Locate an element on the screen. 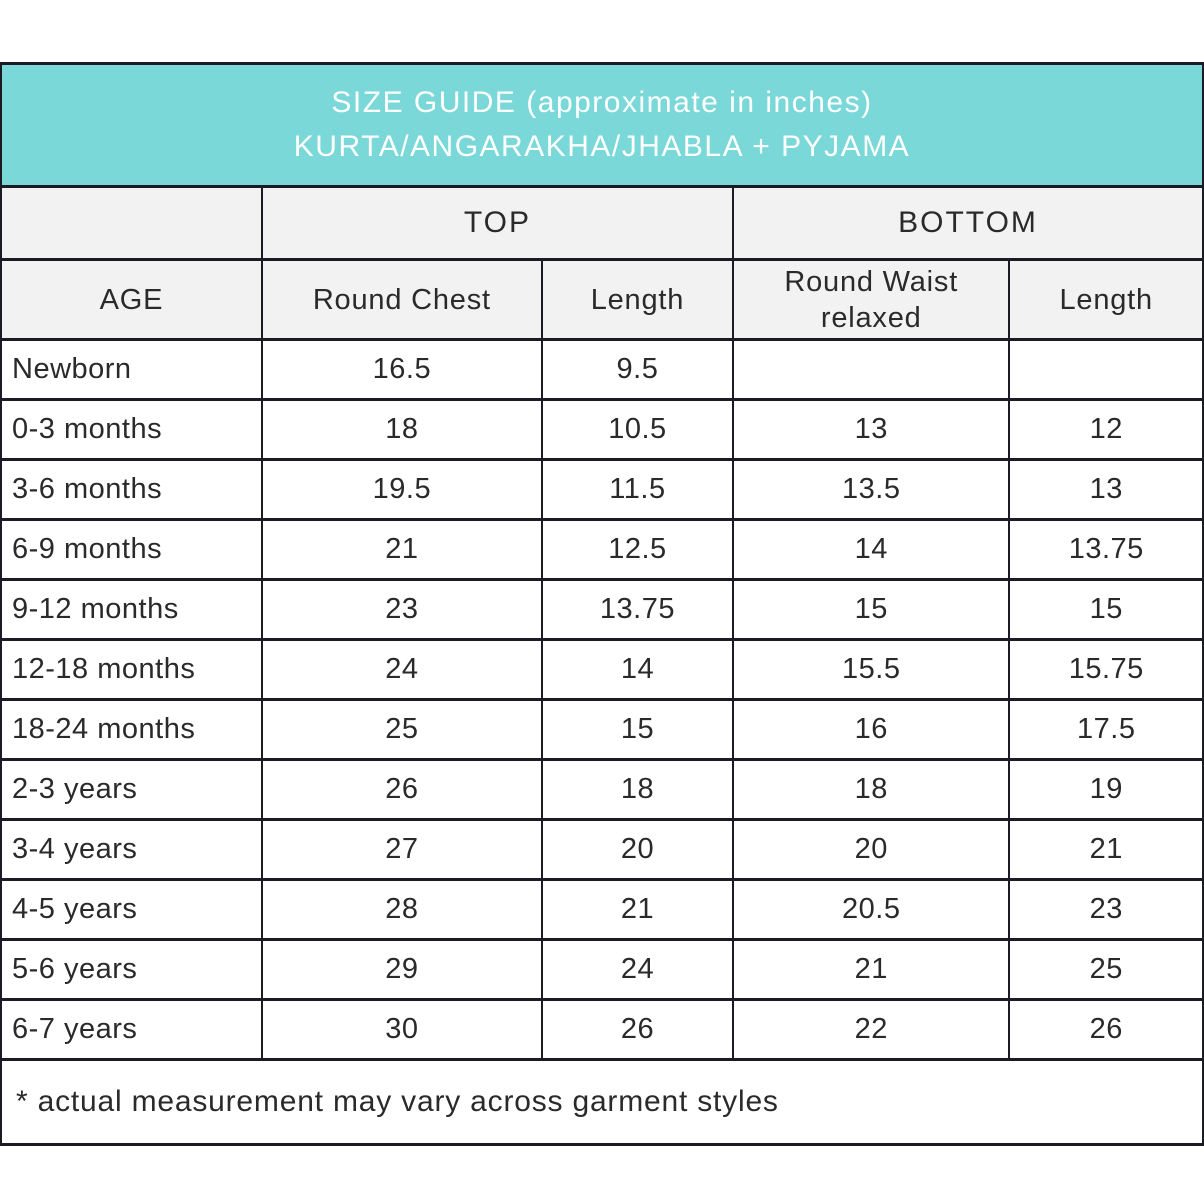 The height and width of the screenshot is (1204, 1204). table-row: 6-9 months 21 12.5 14 13.75 is located at coordinates (602, 549).